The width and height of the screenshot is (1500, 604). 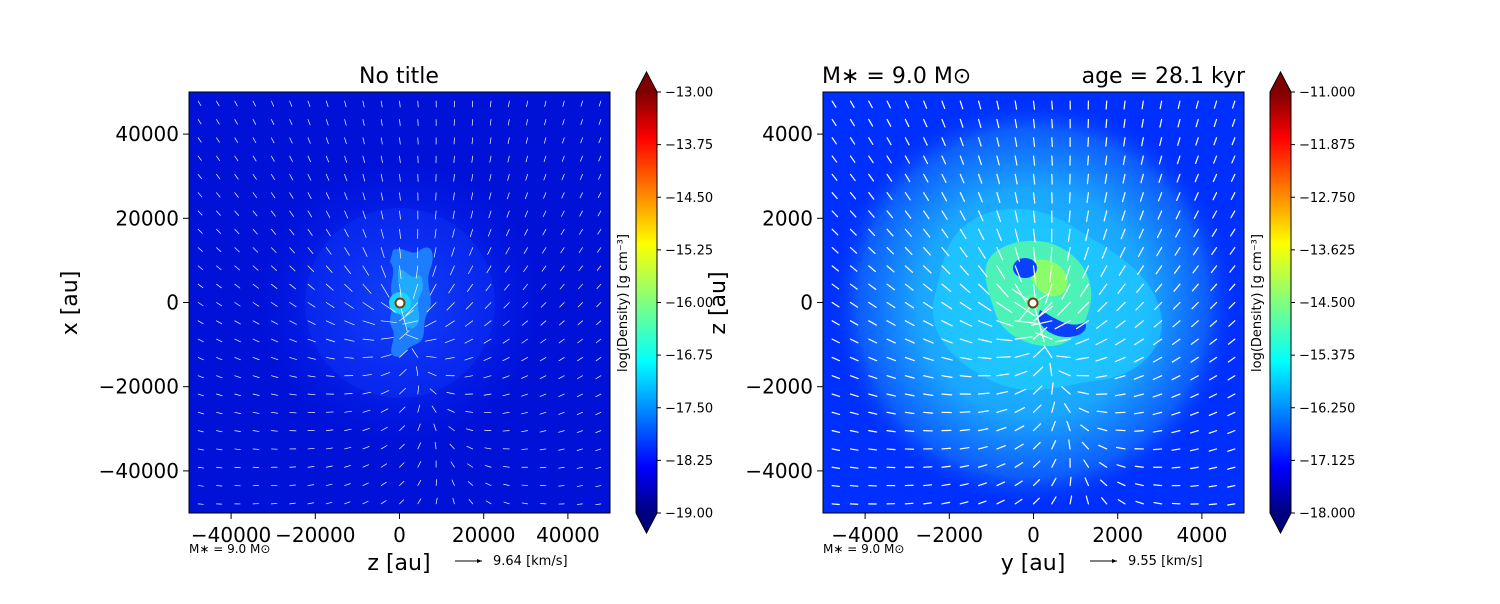 What do you see at coordinates (1114, 561) in the screenshot?
I see `right-quiver-key-arrowhead` at bounding box center [1114, 561].